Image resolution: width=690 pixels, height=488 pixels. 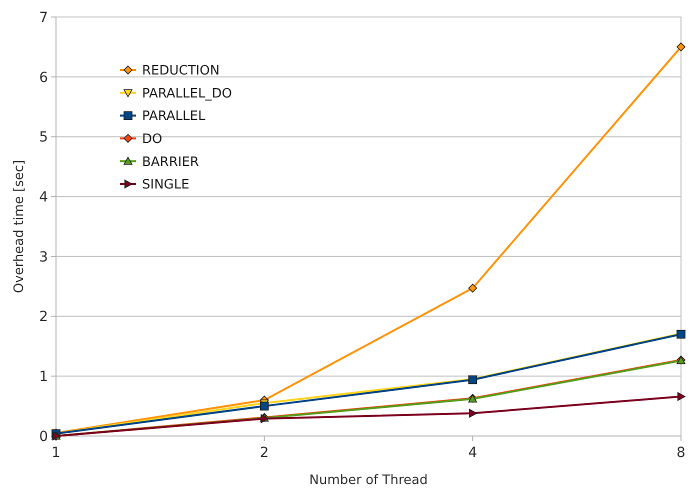 What do you see at coordinates (43, 138) in the screenshot?
I see `y-tick-label: 5` at bounding box center [43, 138].